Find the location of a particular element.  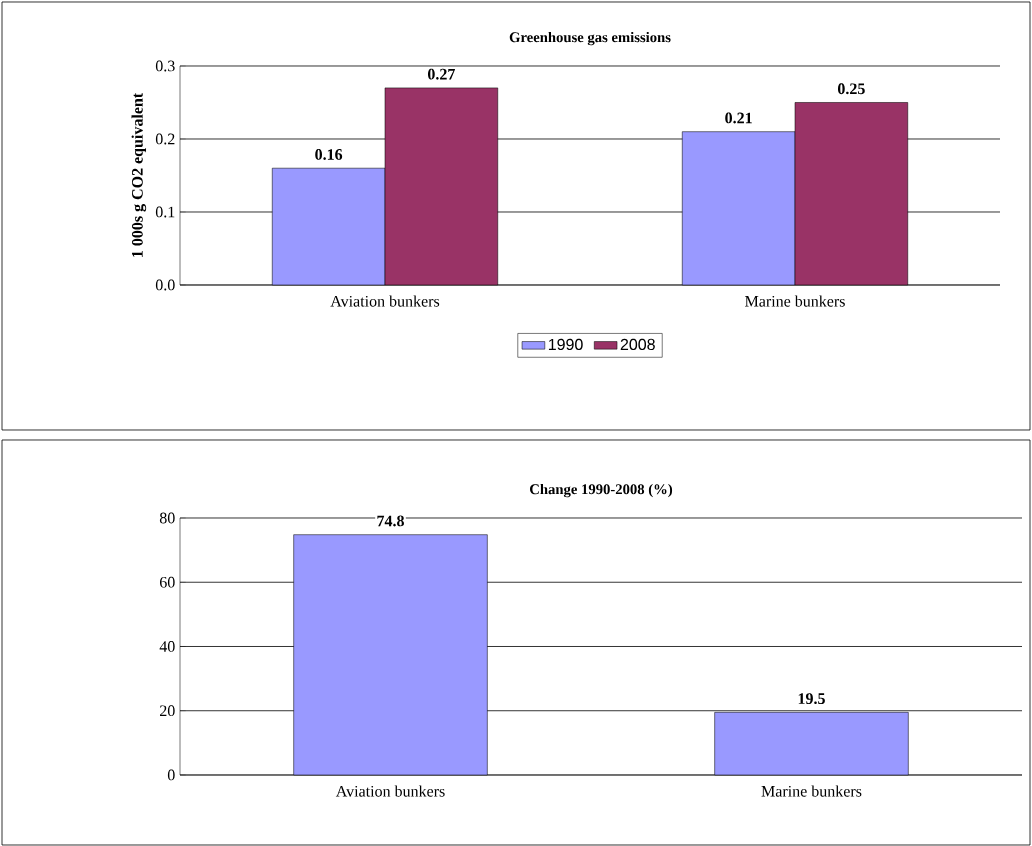

chart-title: Change 1990-2008 (%) is located at coordinates (601, 490).